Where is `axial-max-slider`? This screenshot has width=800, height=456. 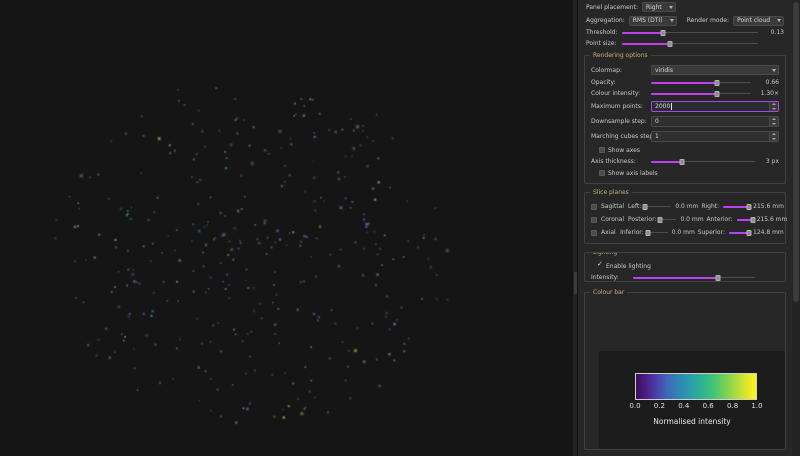
axial-max-slider is located at coordinates (740, 233).